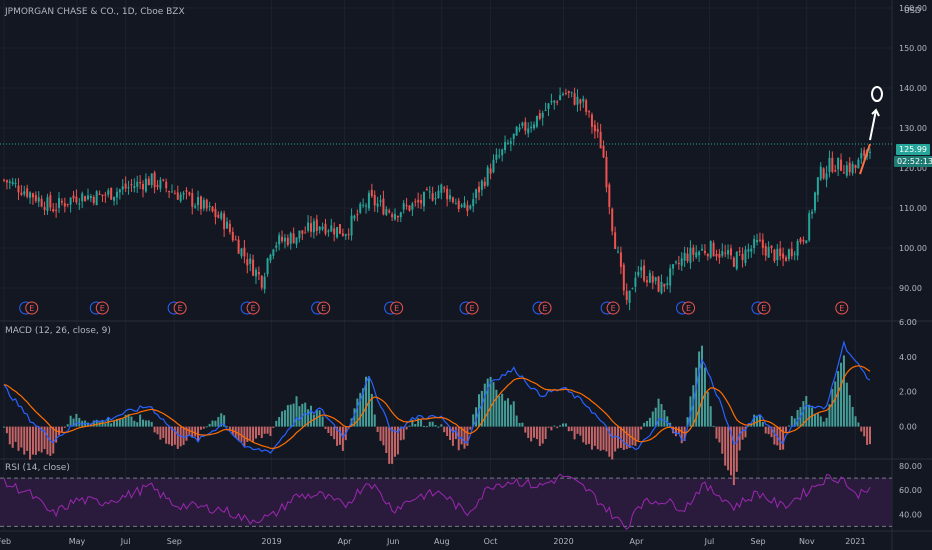 This screenshot has width=932, height=550. What do you see at coordinates (913, 88) in the screenshot?
I see `price-axis-label: 140.00` at bounding box center [913, 88].